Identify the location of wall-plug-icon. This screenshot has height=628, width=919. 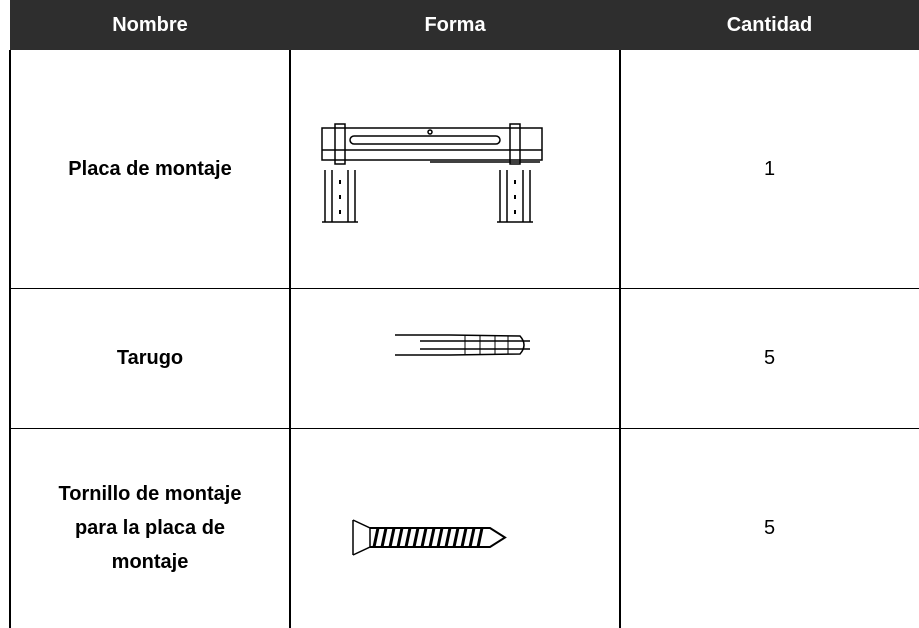
(462, 345).